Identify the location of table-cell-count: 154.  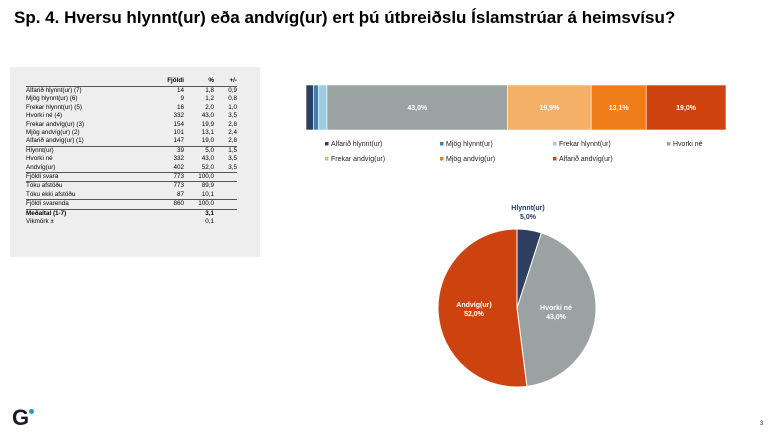
(178, 124).